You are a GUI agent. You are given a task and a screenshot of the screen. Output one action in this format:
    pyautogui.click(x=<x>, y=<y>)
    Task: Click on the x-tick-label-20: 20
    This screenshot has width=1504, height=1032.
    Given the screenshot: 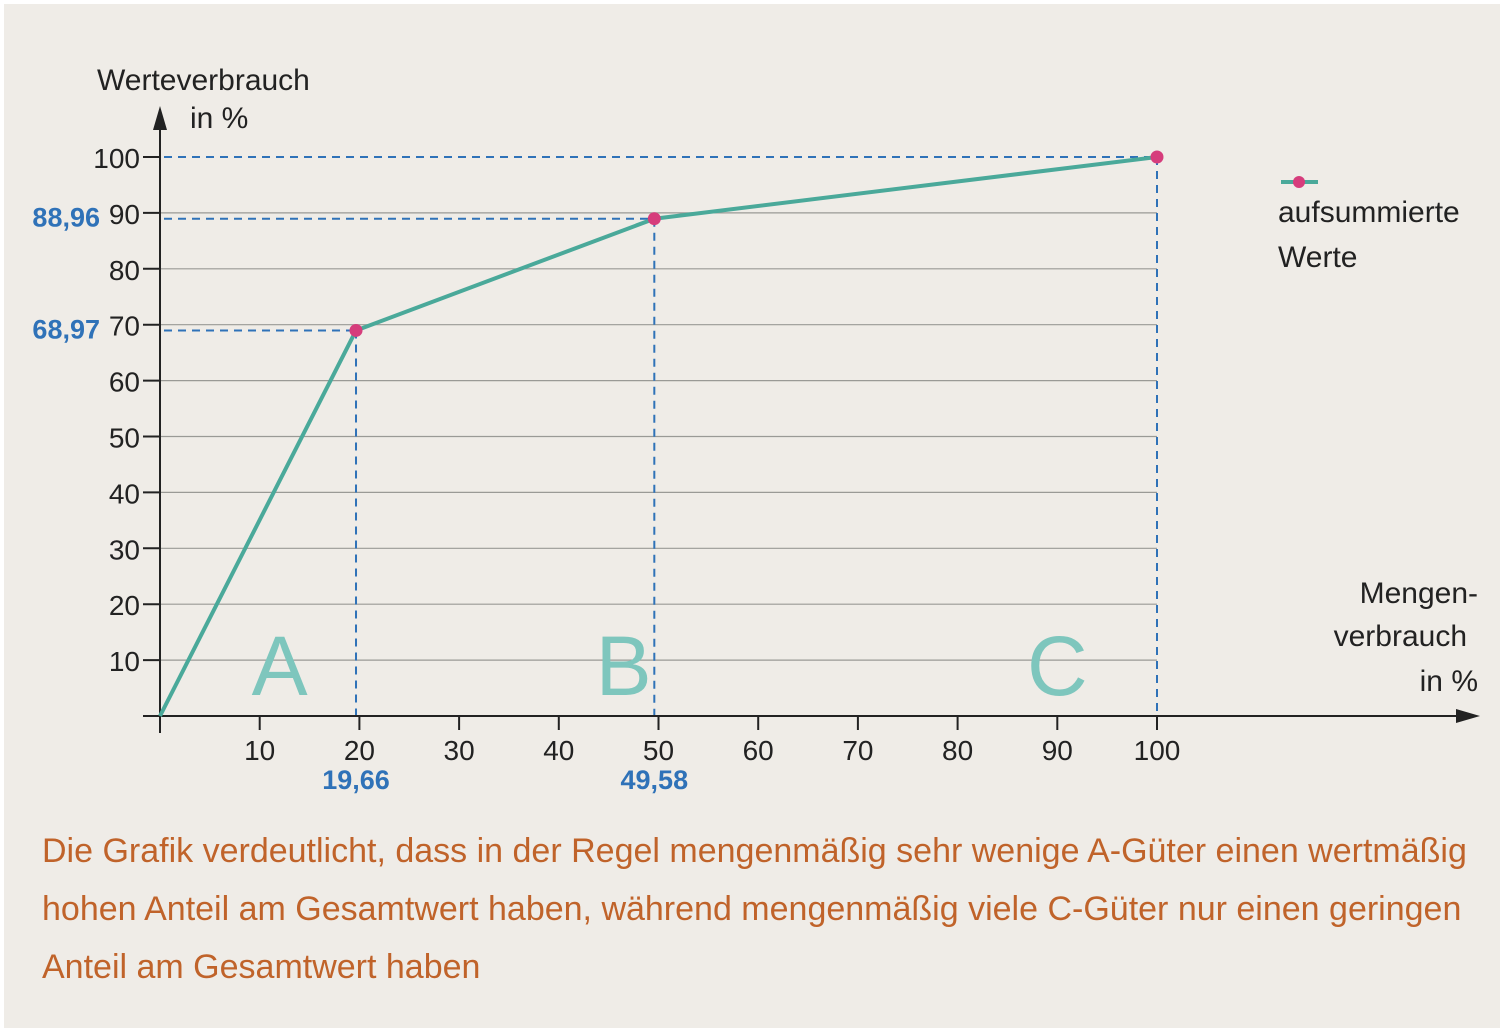 What is the action you would take?
    pyautogui.click(x=359, y=750)
    